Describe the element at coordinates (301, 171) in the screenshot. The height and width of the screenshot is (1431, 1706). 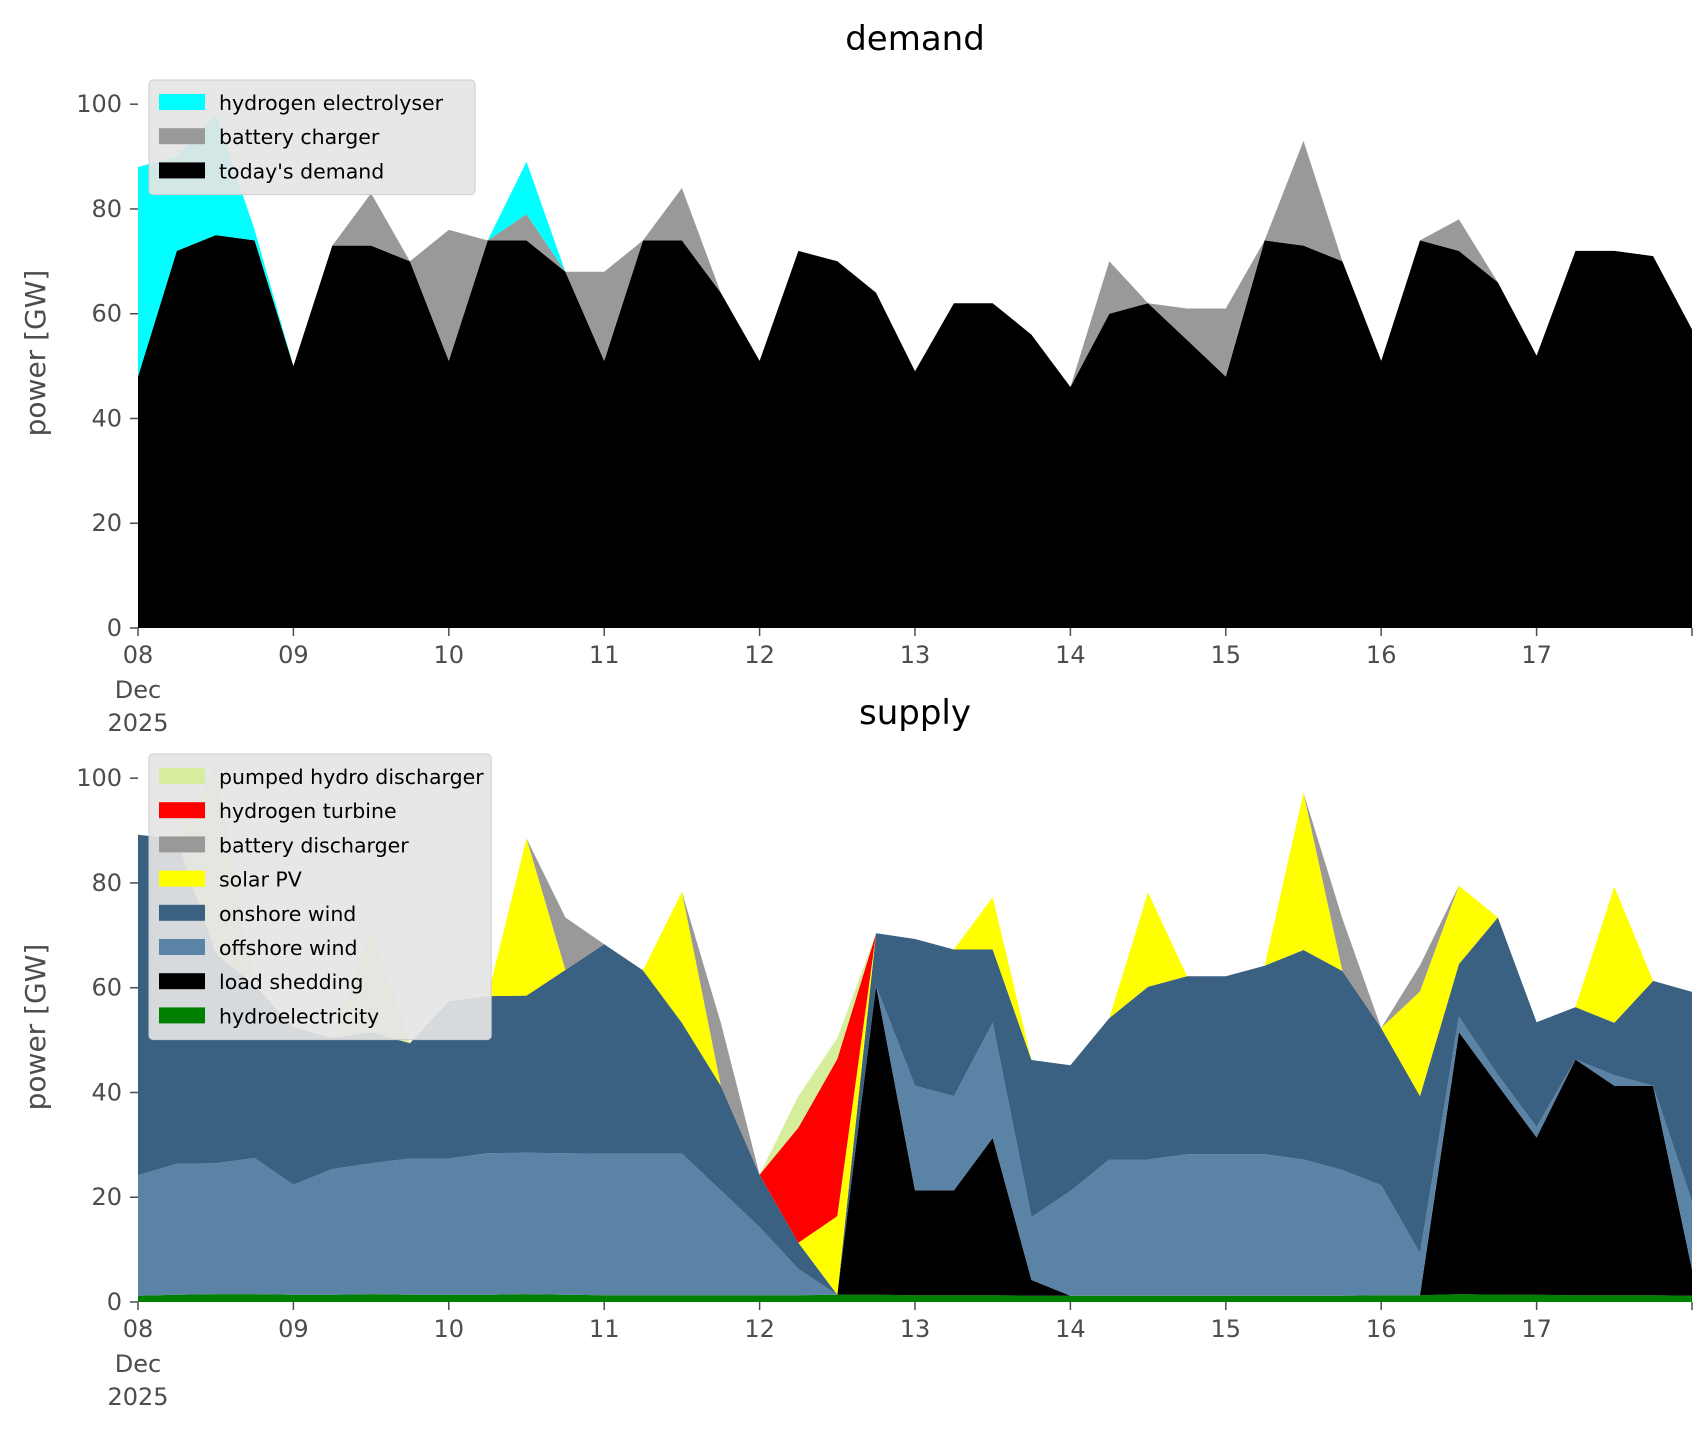
I see `legend-label: today's demand` at that location.